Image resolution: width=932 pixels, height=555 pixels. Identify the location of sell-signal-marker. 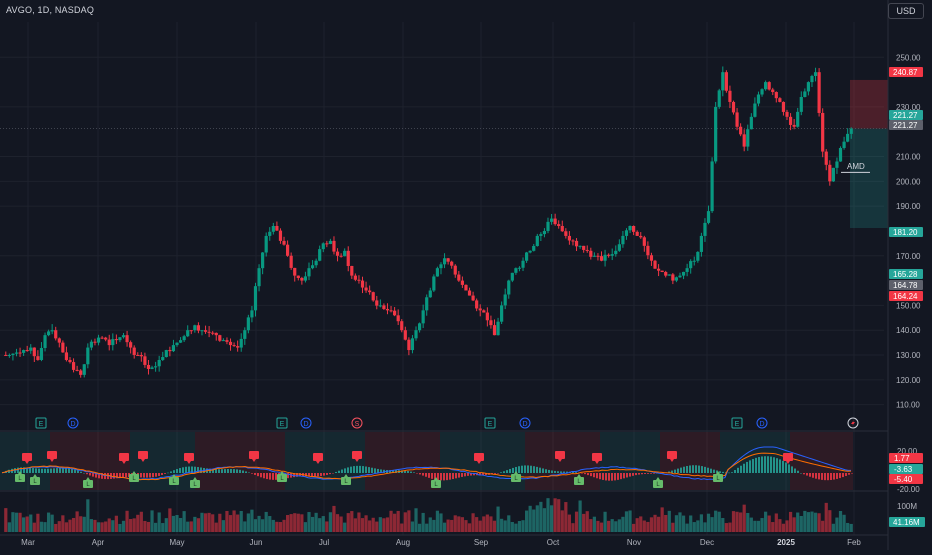
(189, 457).